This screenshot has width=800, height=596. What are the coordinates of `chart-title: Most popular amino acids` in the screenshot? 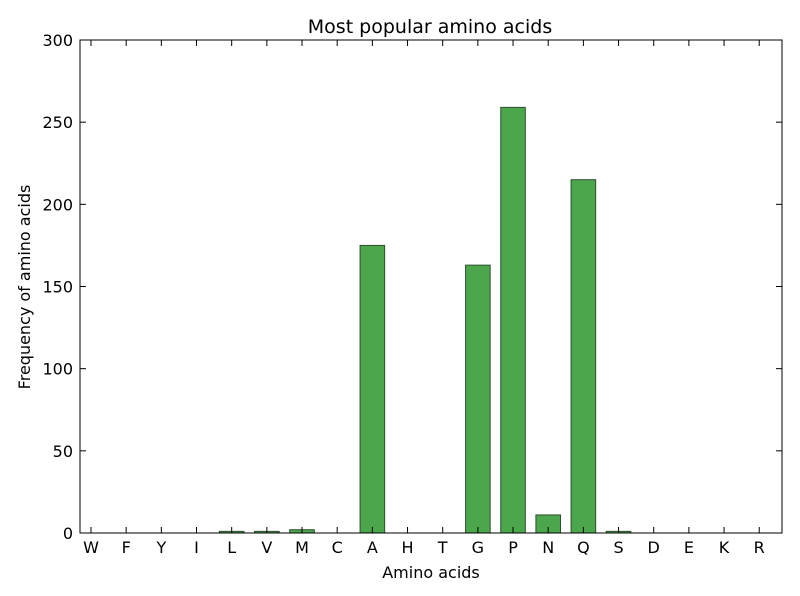 It's located at (430, 27).